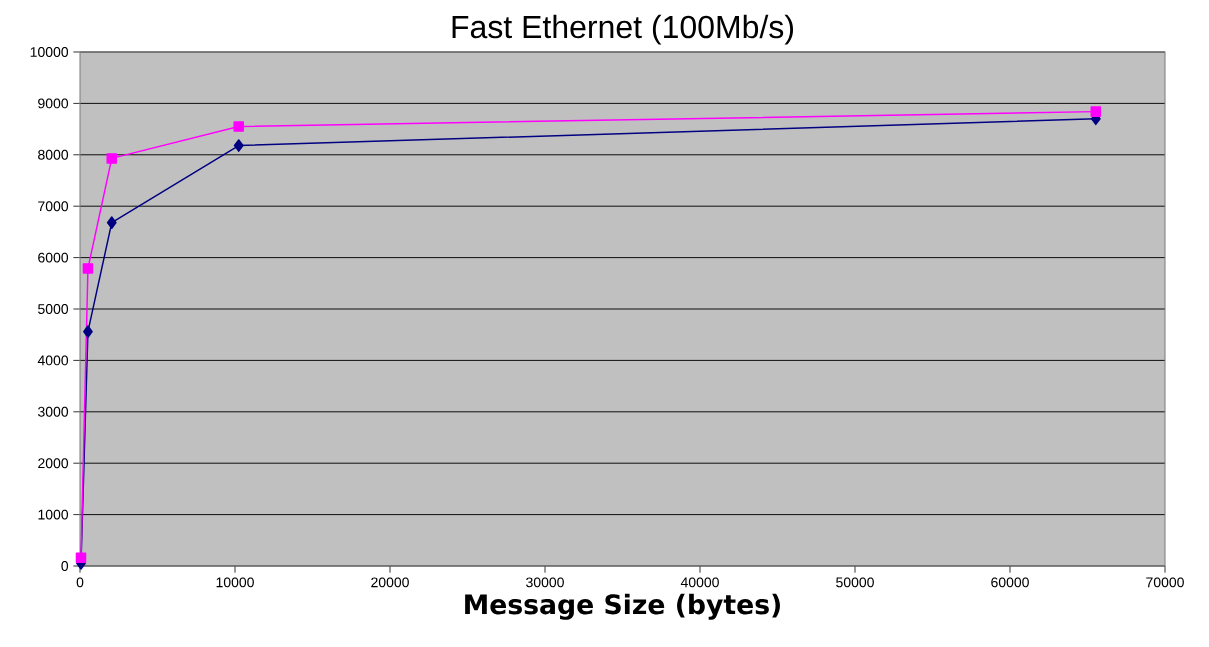  I want to click on x-tick-label: 60000, so click(1010, 582).